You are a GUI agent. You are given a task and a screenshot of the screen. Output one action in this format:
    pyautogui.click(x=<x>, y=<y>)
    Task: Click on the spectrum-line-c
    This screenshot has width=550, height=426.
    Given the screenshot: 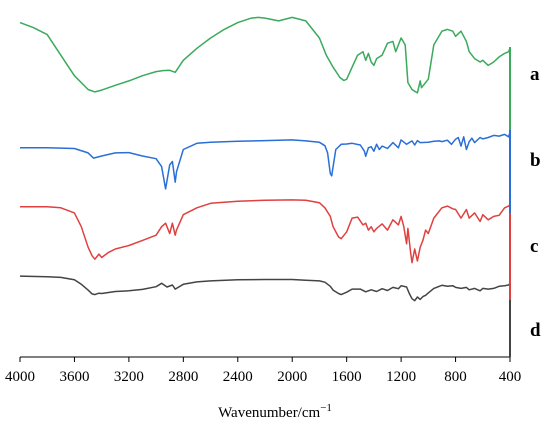 What is the action you would take?
    pyautogui.click(x=265, y=231)
    